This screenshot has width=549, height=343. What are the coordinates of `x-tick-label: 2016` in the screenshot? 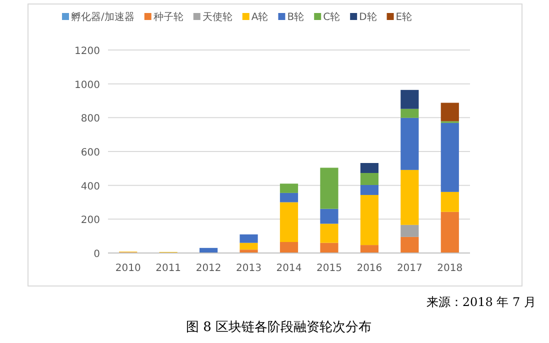 It's located at (369, 268).